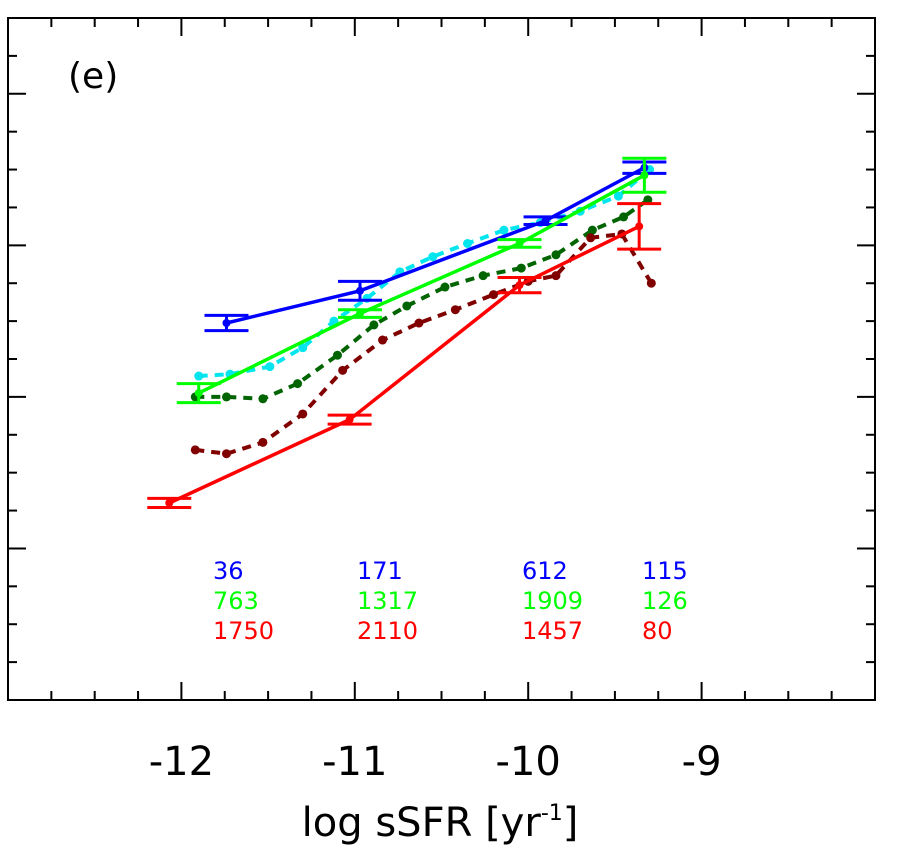  What do you see at coordinates (702, 762) in the screenshot?
I see `x-tick-label: -9` at bounding box center [702, 762].